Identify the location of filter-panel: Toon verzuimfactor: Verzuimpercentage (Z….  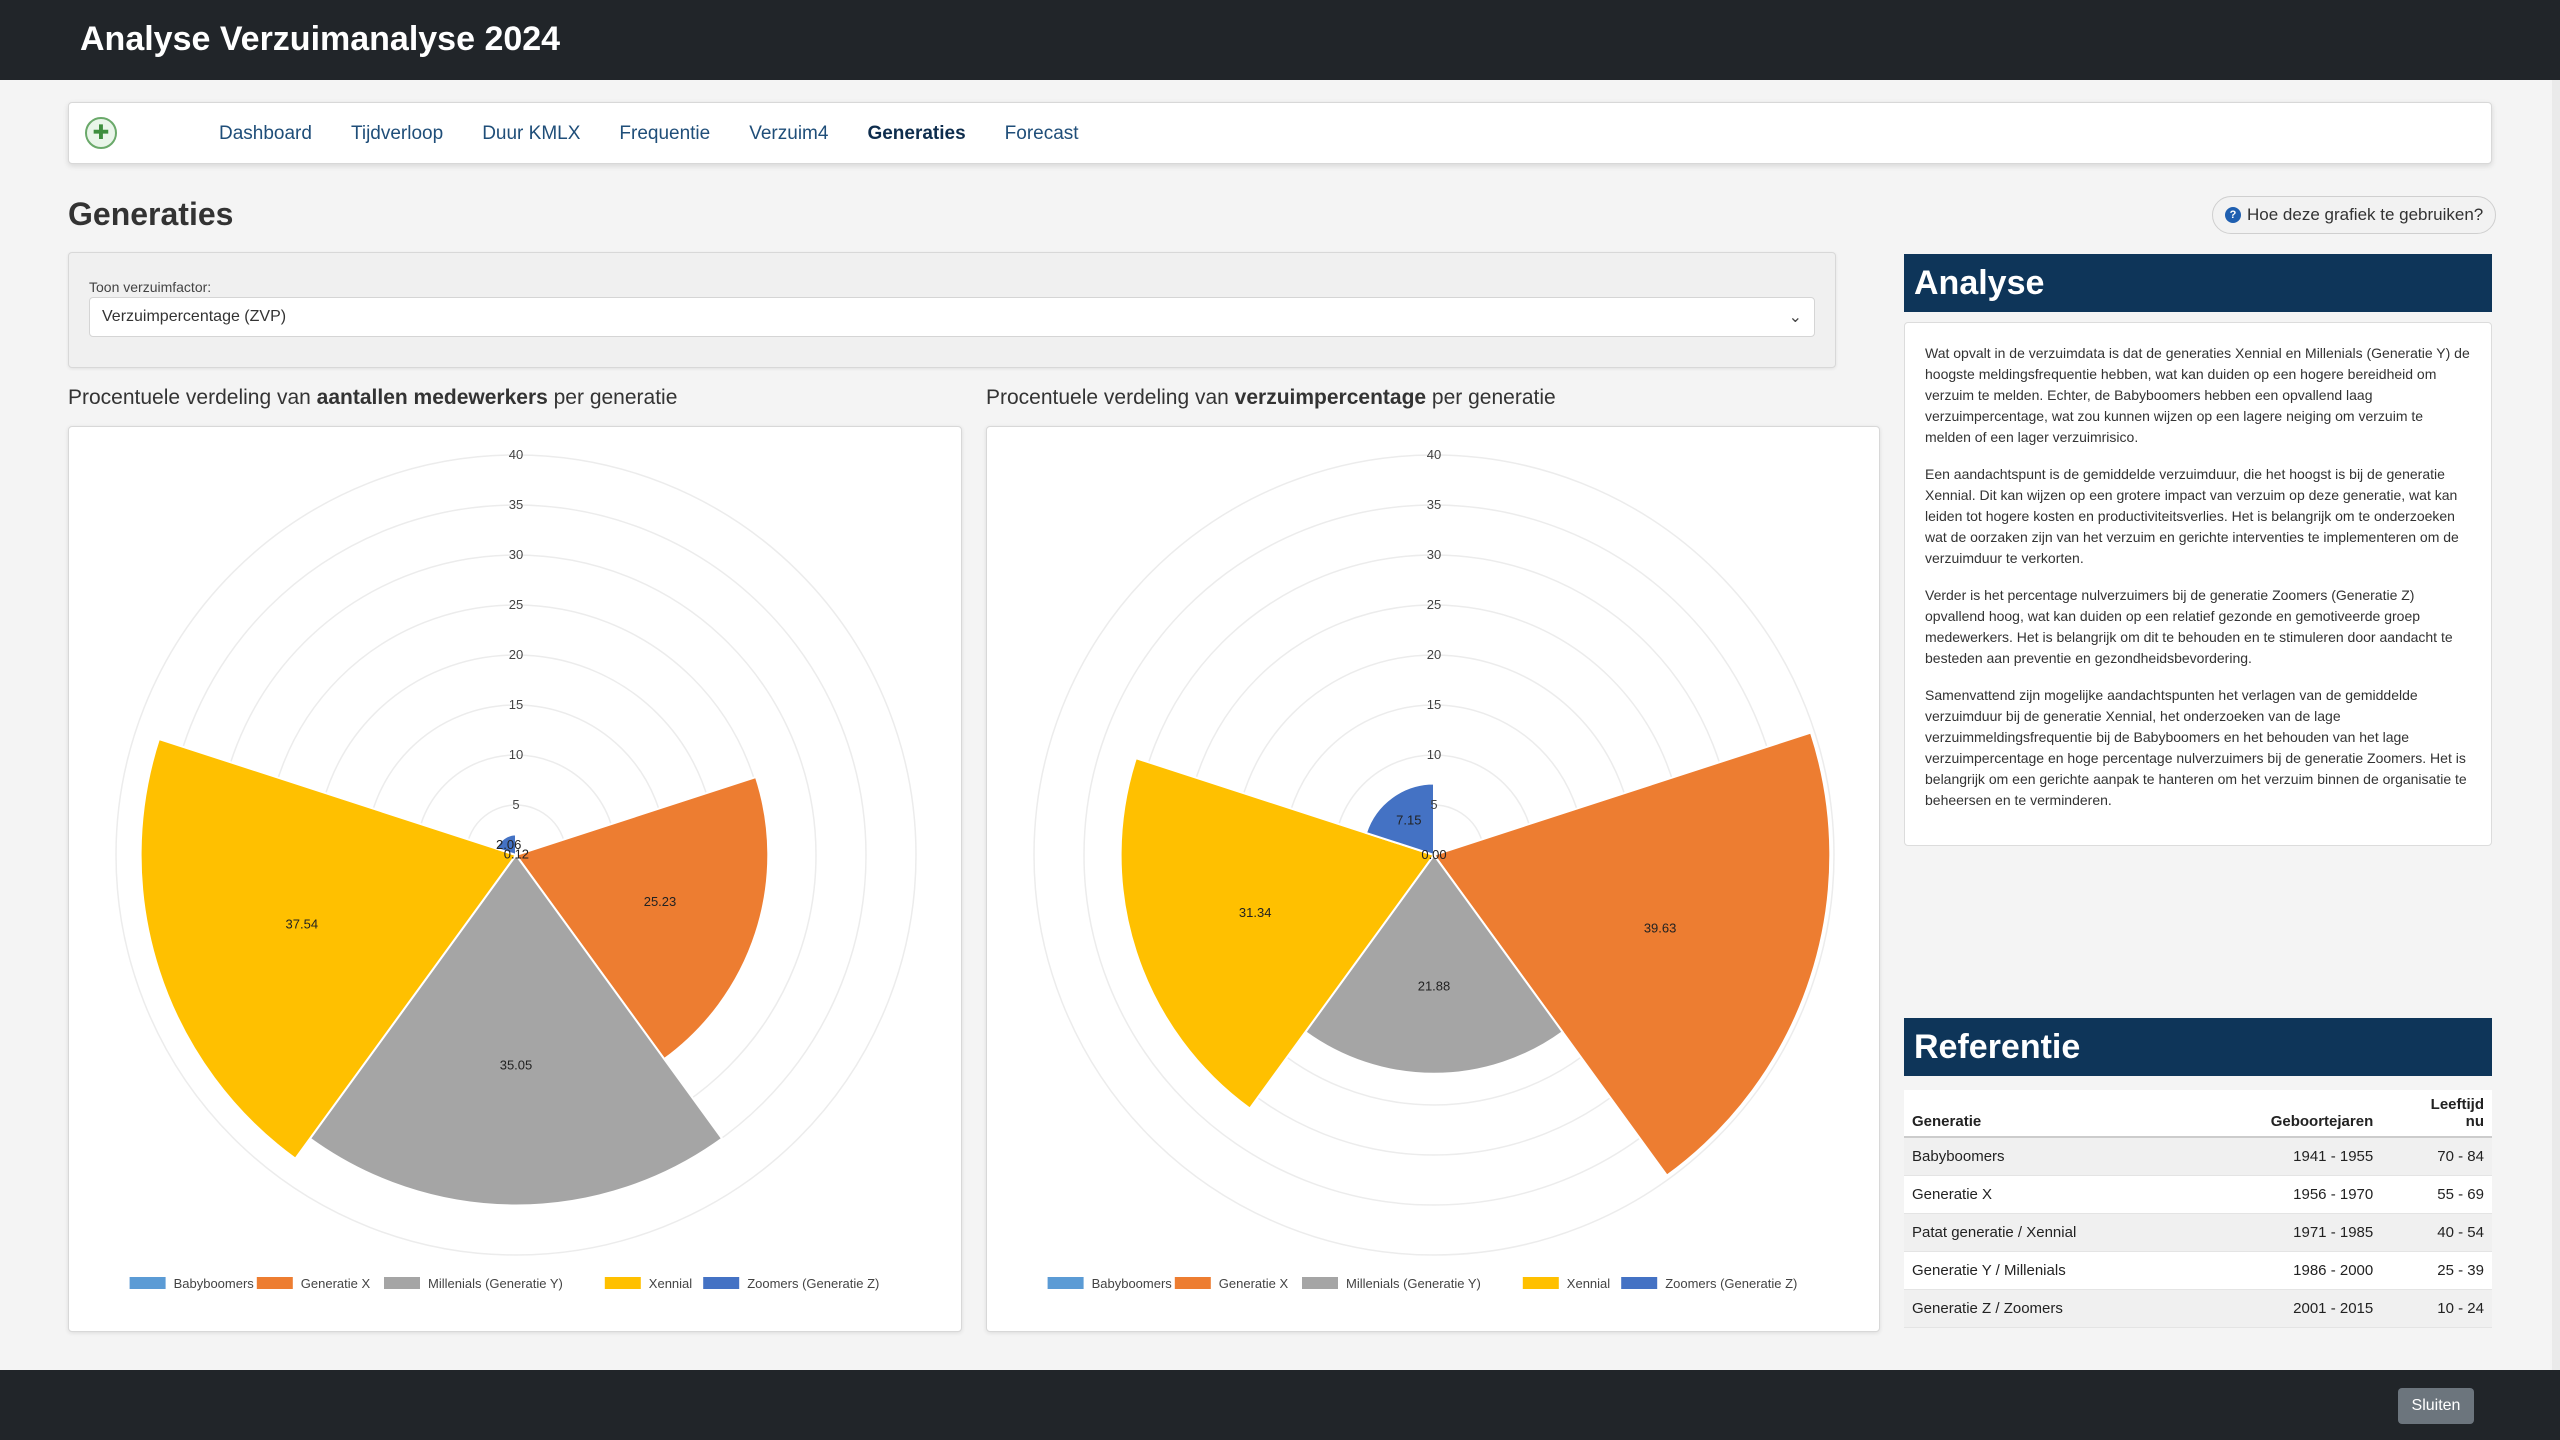
(952, 310).